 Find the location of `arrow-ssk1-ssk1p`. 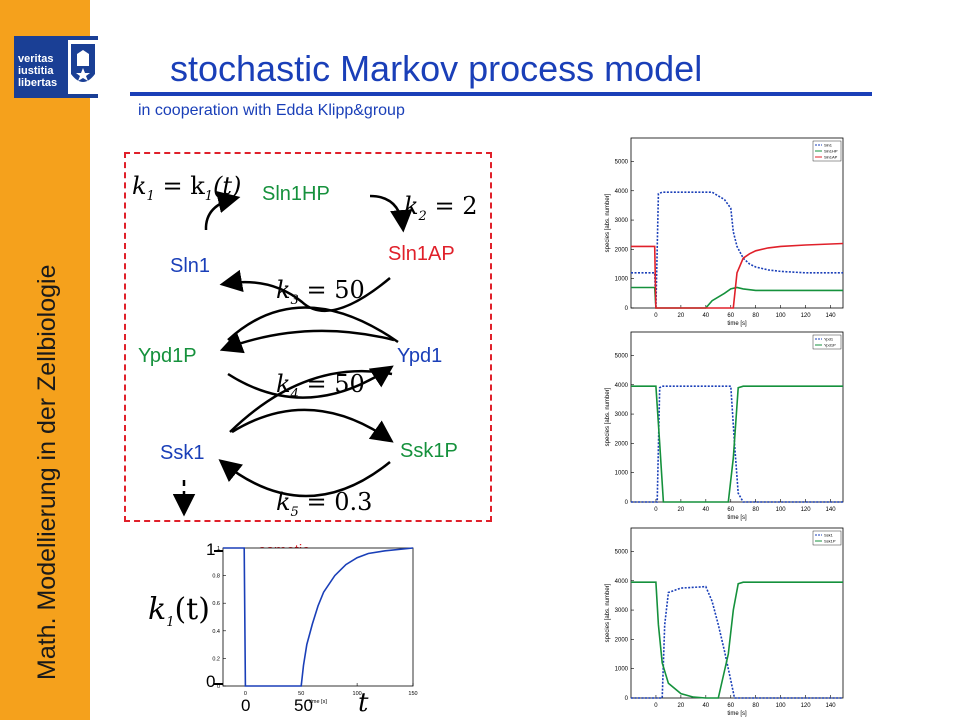

arrow-ssk1-ssk1p is located at coordinates (312, 425).